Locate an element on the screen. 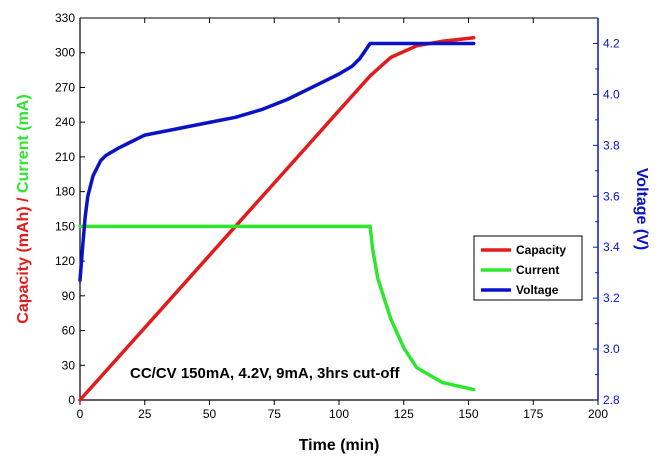 The height and width of the screenshot is (459, 659). y-left-tick-label: 330 is located at coordinates (65, 18).